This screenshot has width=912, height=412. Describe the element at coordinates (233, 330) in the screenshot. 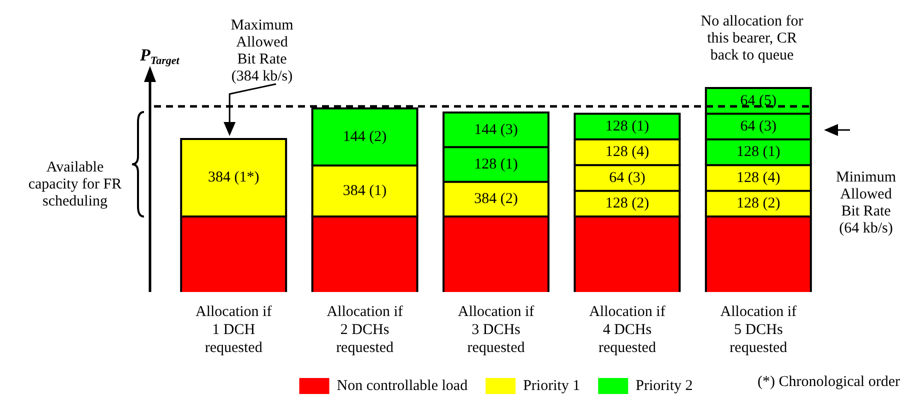

I see `x-tick-label: Allocation if 1 DCH requested` at that location.